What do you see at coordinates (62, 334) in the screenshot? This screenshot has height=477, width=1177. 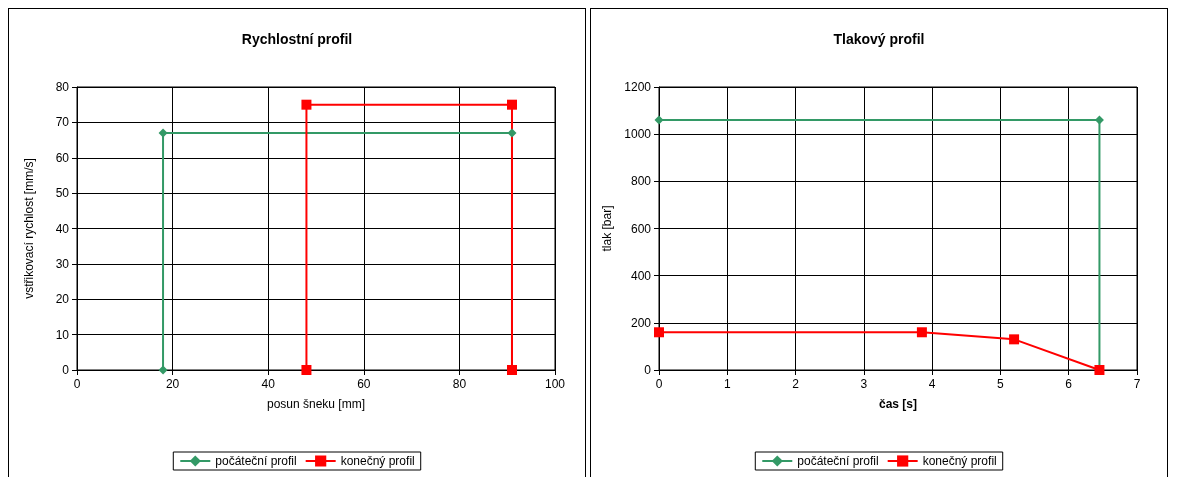 I see `y-tick-label: 10` at bounding box center [62, 334].